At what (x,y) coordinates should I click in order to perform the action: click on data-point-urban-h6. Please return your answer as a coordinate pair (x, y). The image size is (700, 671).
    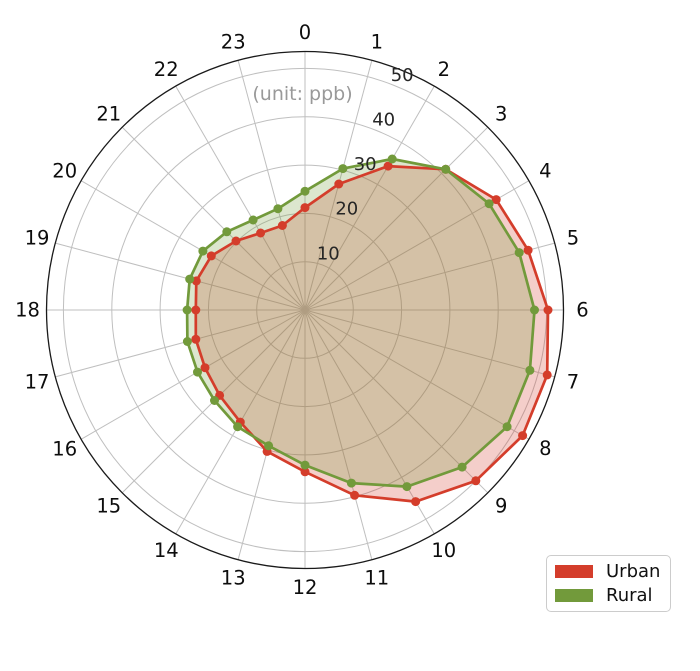
    Looking at the image, I should click on (548, 310).